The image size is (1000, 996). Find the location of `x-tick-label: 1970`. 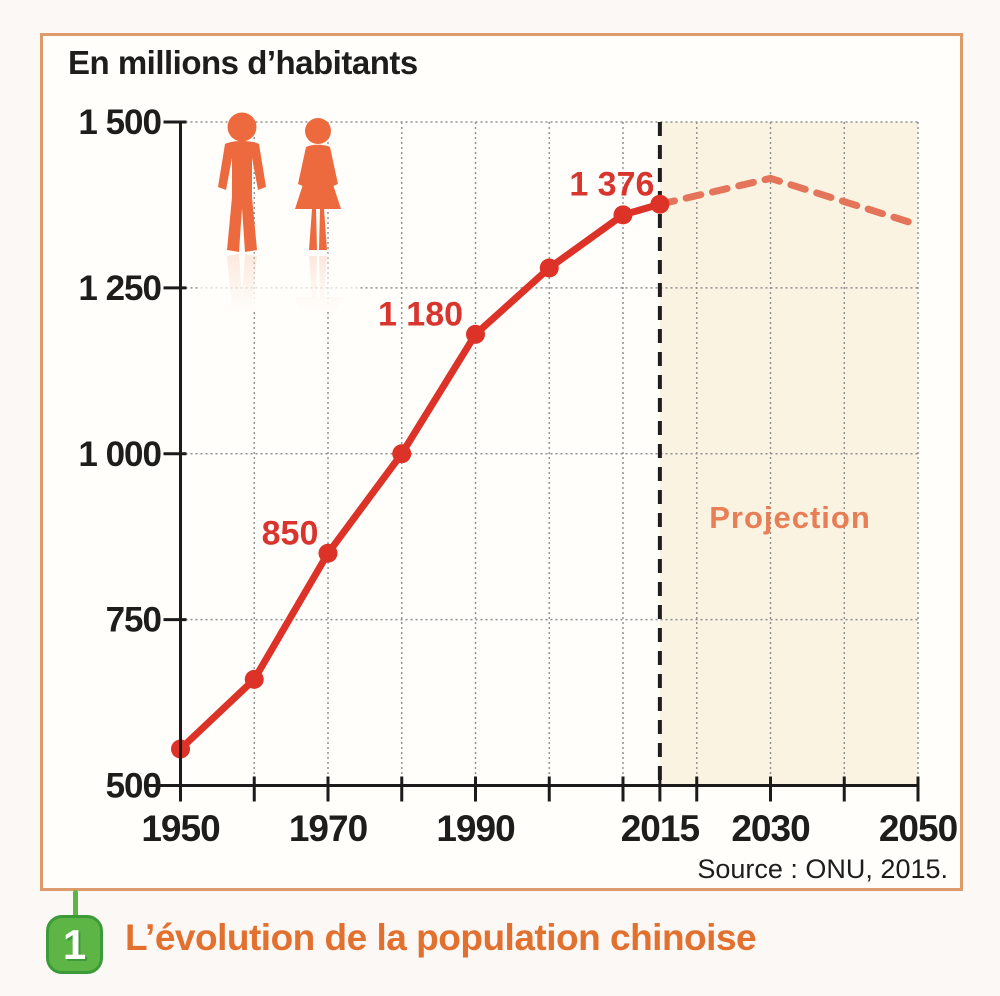

x-tick-label: 1970 is located at coordinates (328, 828).